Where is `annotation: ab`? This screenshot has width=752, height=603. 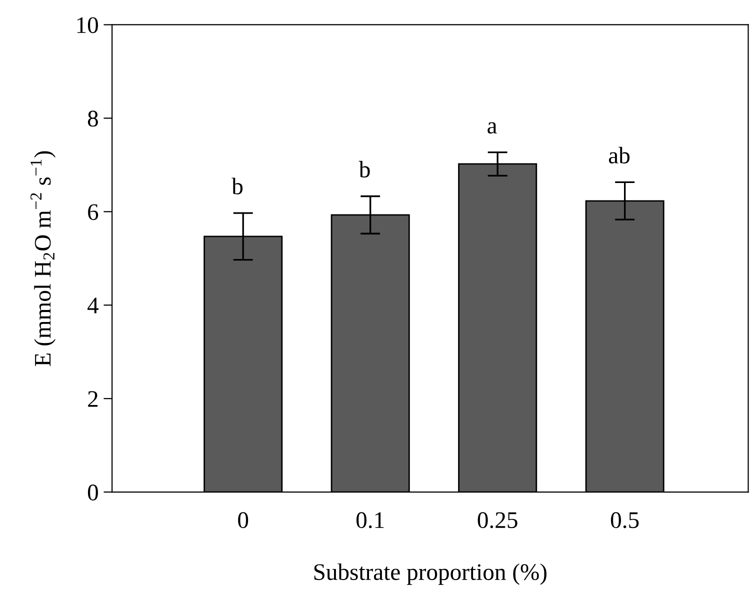
annotation: ab is located at coordinates (619, 155).